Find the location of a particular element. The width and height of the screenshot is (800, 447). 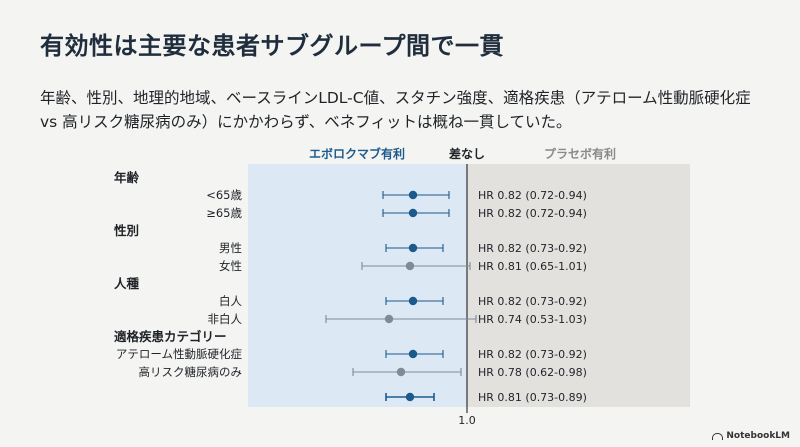

row-label: ≥65歳 is located at coordinates (224, 213).